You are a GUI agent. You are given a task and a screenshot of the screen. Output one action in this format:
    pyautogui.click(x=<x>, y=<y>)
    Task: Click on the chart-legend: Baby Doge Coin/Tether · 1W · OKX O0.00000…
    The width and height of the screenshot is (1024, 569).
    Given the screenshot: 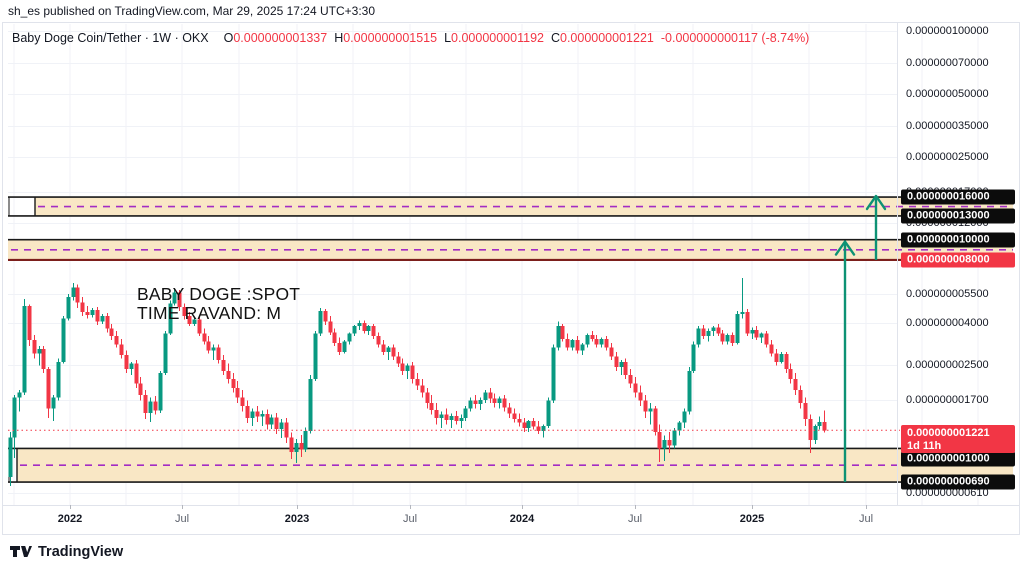 What is the action you would take?
    pyautogui.click(x=410, y=38)
    